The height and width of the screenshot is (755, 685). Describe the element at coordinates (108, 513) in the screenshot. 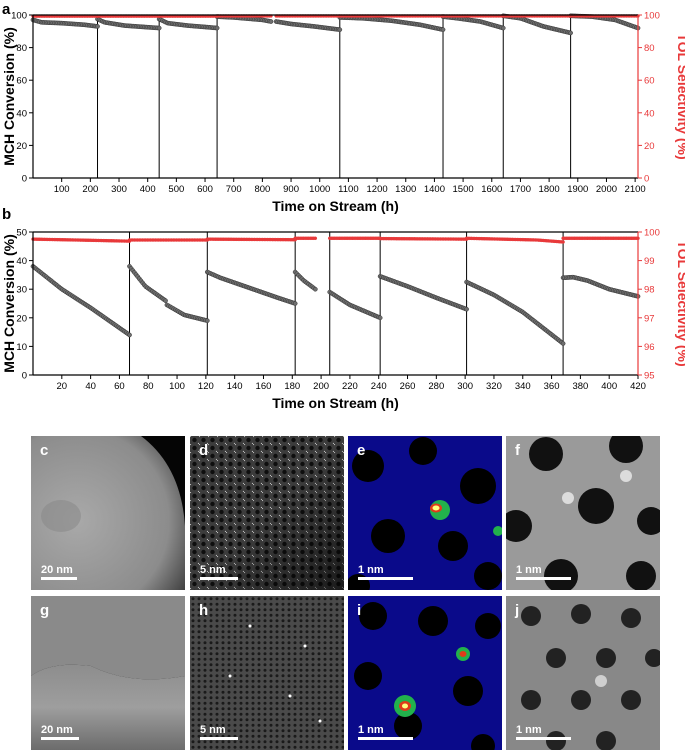

I see `micrograph-c: c 20 nm` at that location.